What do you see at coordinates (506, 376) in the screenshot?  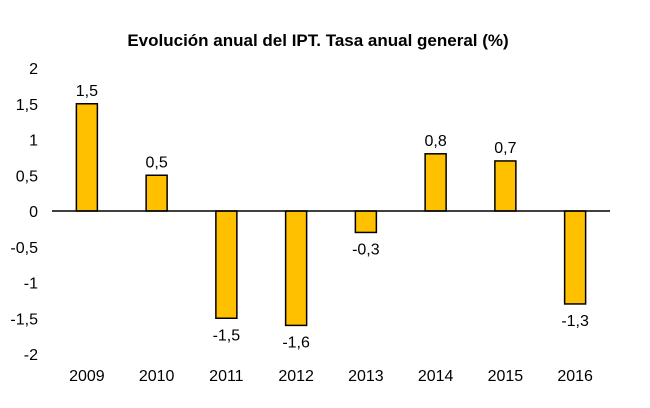 I see `x-tick-label: 2015` at bounding box center [506, 376].